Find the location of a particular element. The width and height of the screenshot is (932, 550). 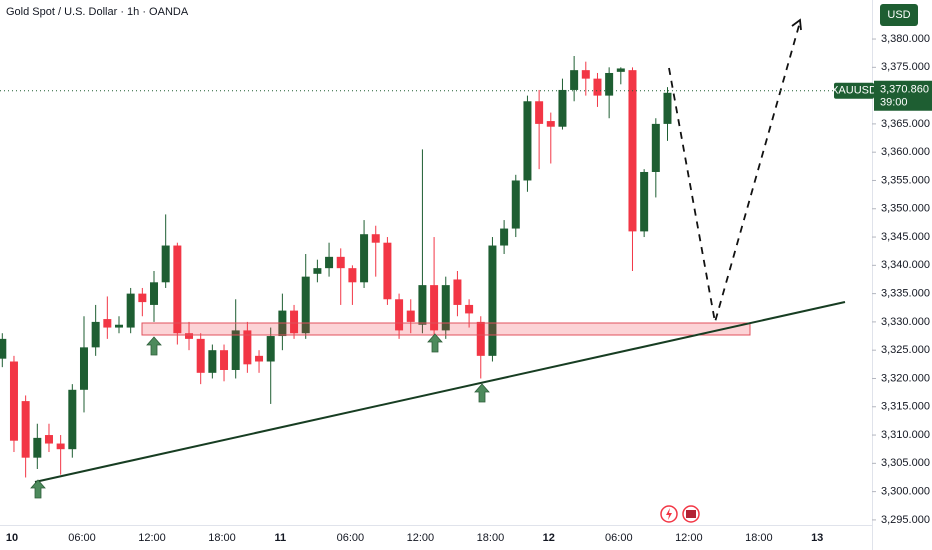

x-tick-label: 10 is located at coordinates (12, 538).